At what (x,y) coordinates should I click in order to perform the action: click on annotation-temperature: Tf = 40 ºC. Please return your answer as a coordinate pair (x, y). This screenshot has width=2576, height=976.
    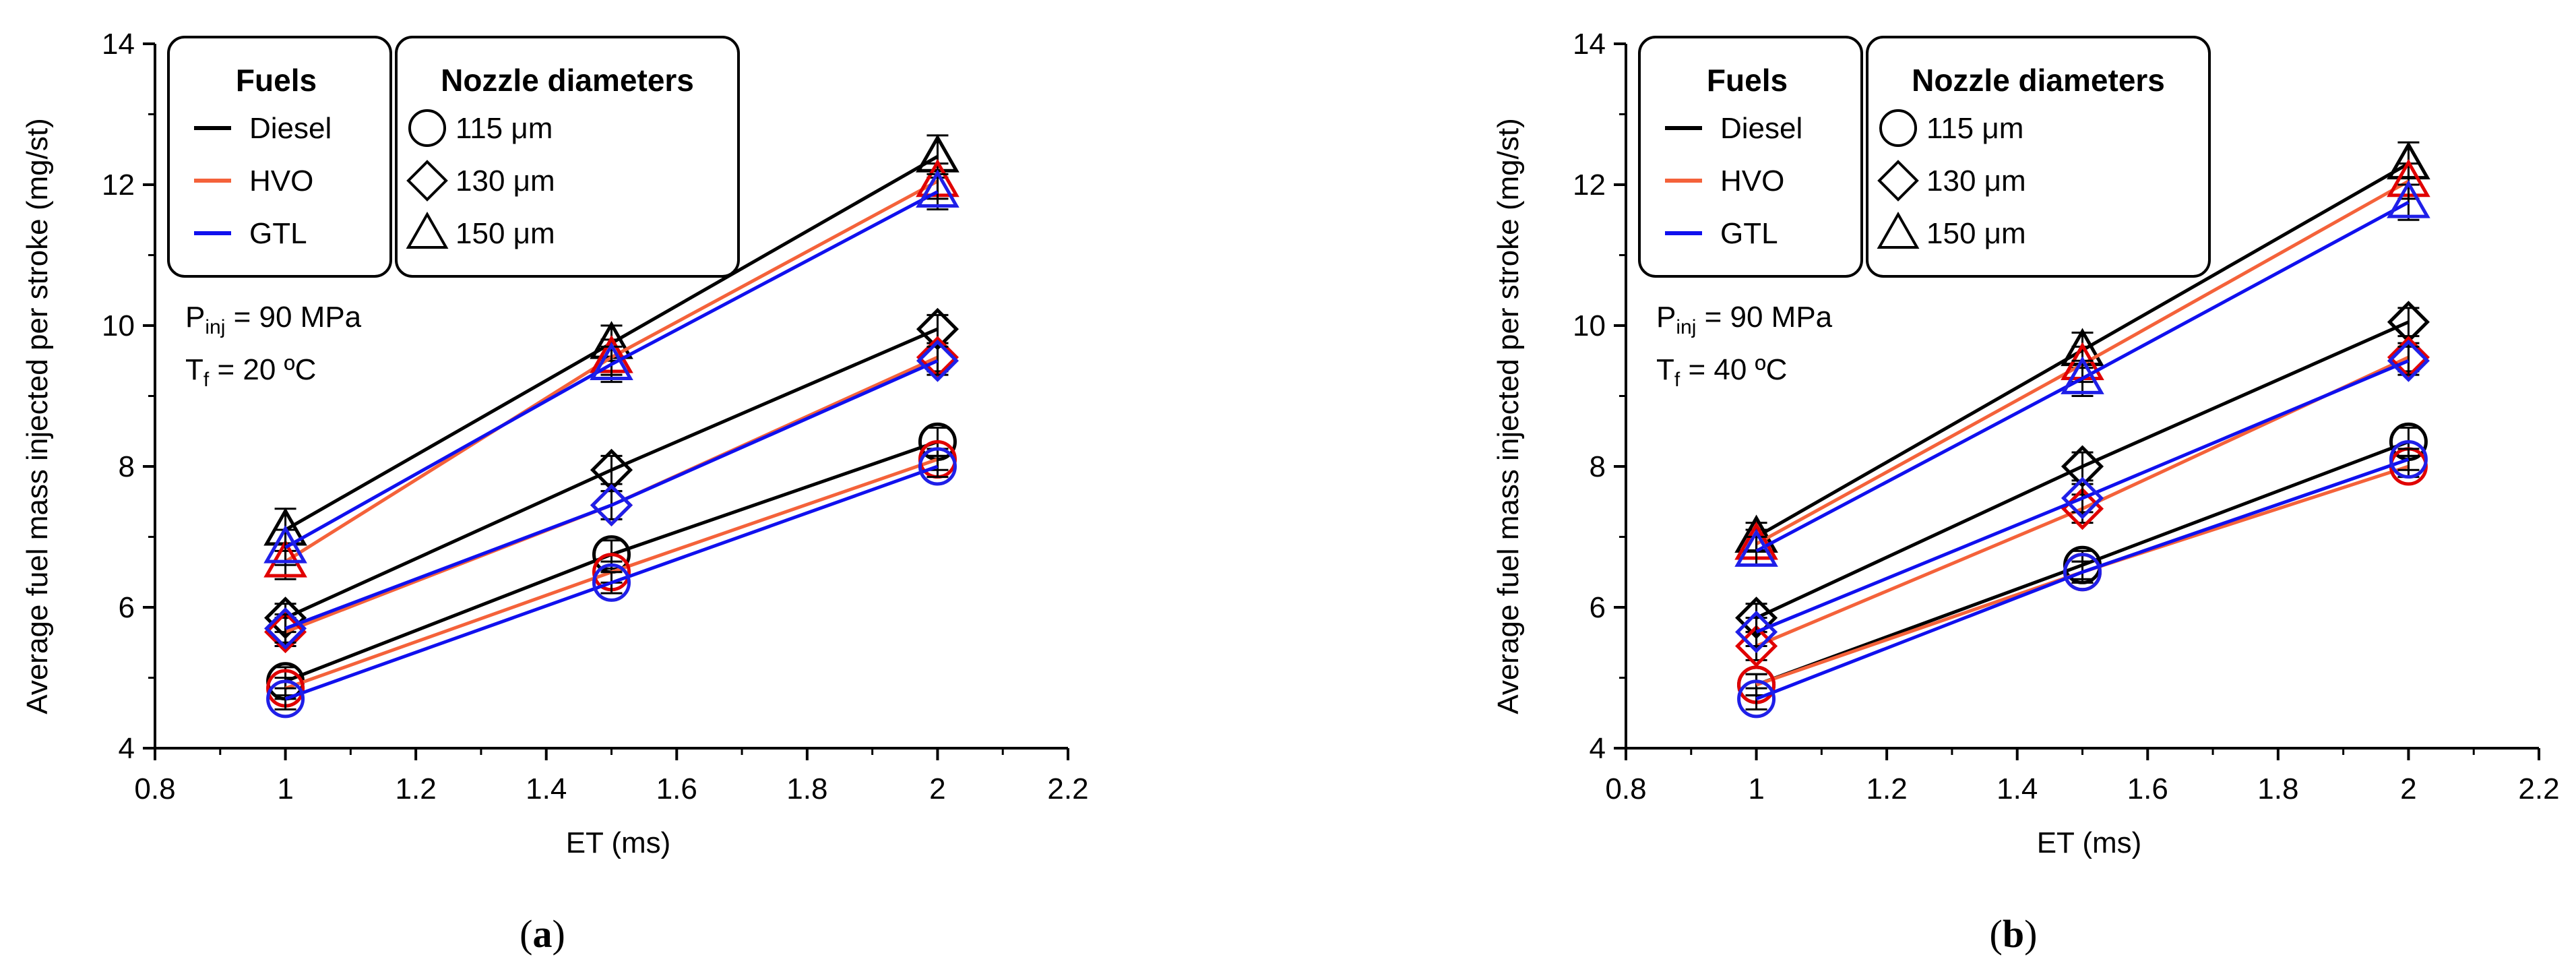
    Looking at the image, I should click on (1721, 372).